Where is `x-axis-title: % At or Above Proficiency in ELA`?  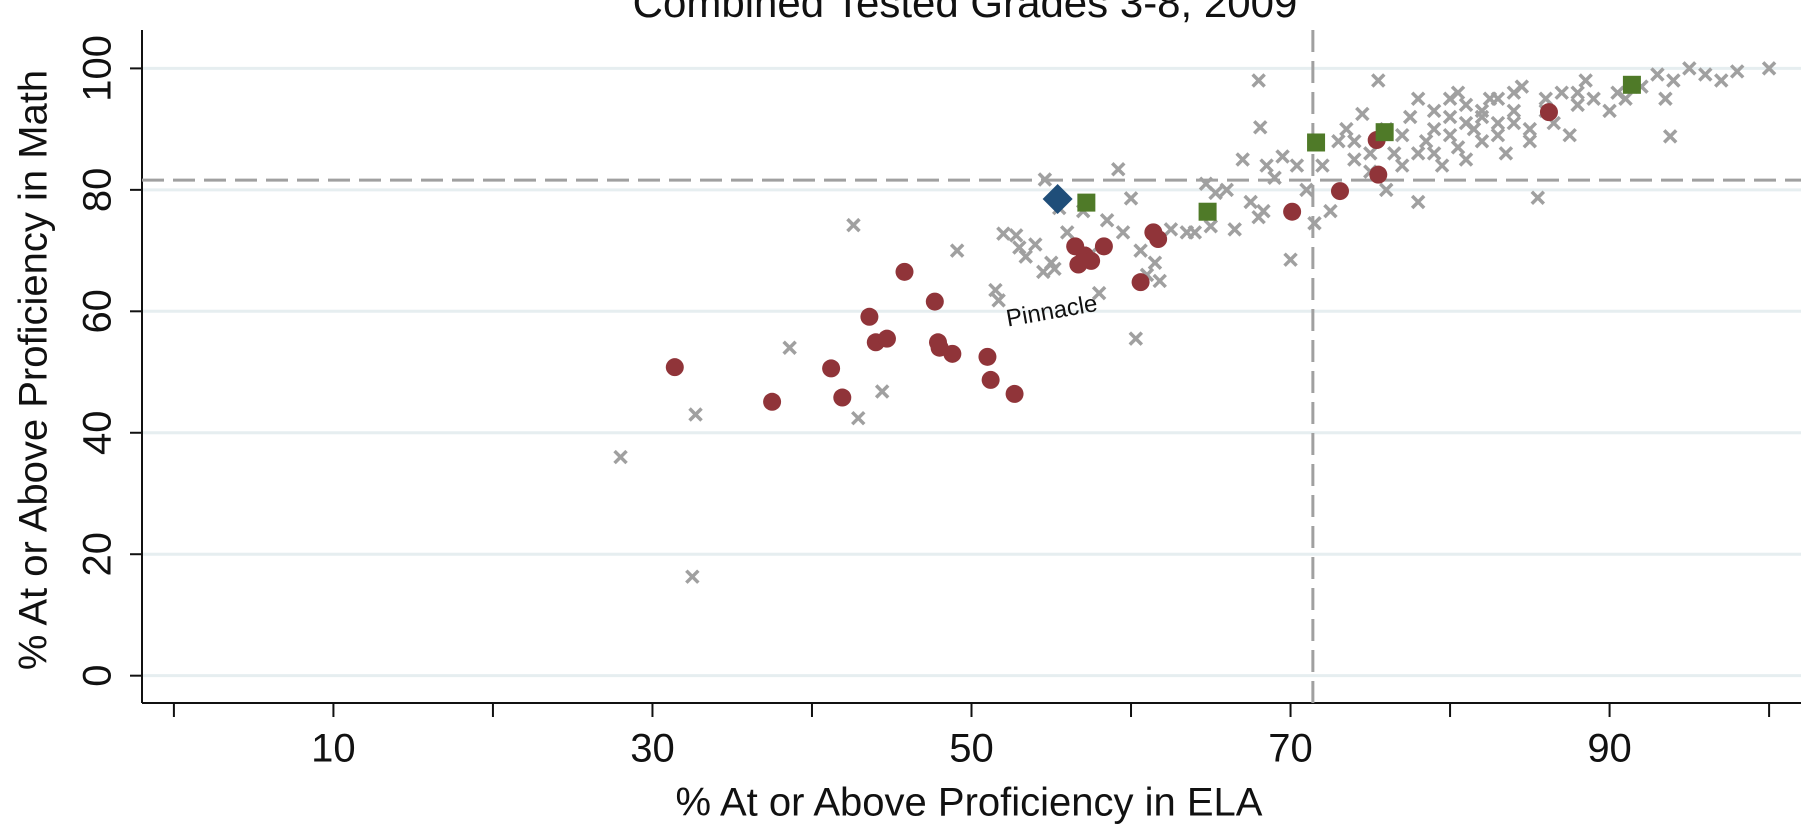
x-axis-title: % At or Above Proficiency in ELA is located at coordinates (969, 803).